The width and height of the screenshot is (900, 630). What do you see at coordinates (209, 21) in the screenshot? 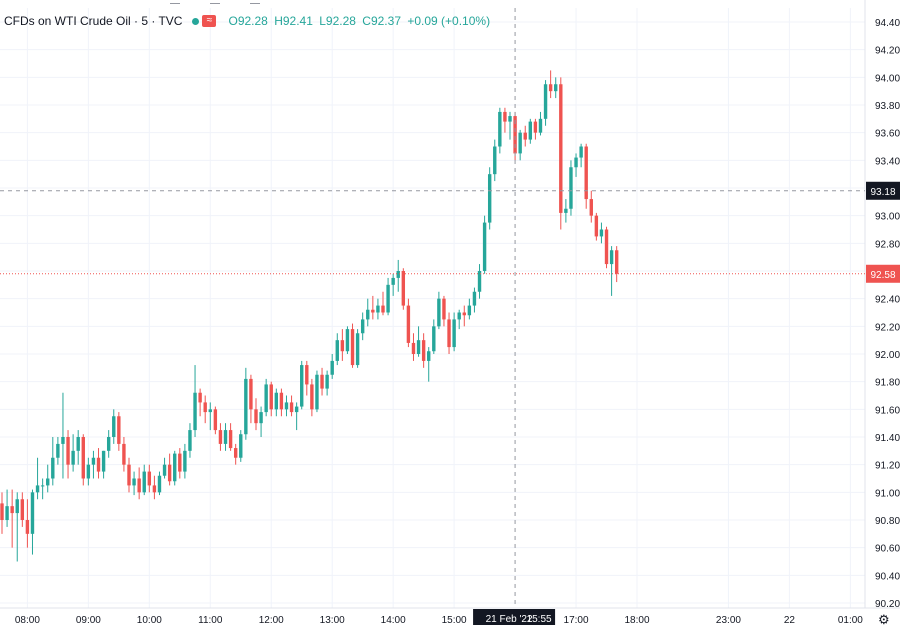
I see `wave-icon: ≈` at bounding box center [209, 21].